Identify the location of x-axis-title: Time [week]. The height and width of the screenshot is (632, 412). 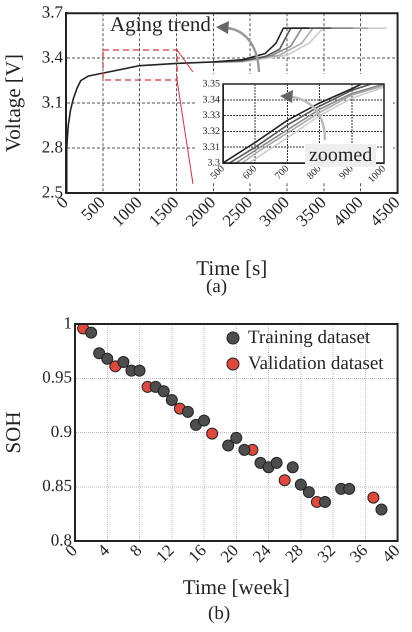
(236, 586).